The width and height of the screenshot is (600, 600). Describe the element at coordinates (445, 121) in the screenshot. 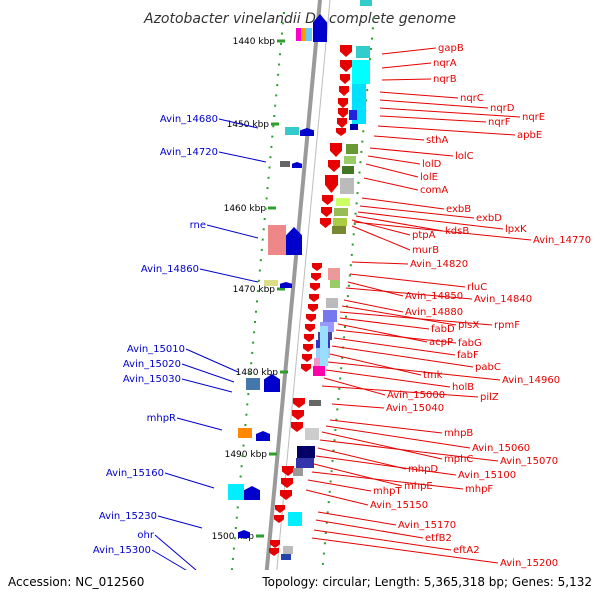

I see `right-label: nqrF` at that location.